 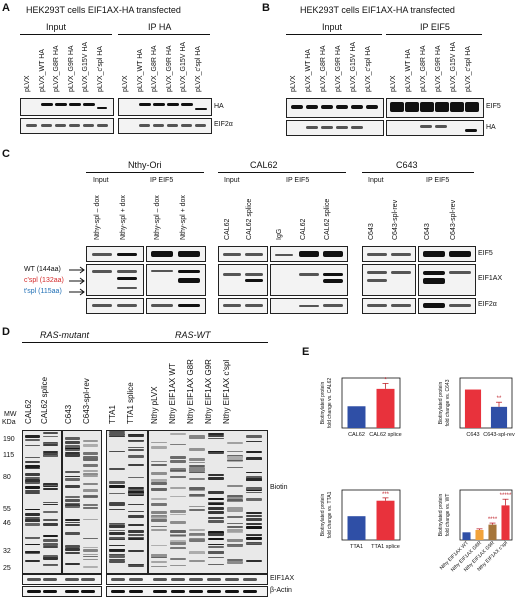 What do you see at coordinates (165, 126) in the screenshot?
I see `blot-eif2a-ip` at bounding box center [165, 126].